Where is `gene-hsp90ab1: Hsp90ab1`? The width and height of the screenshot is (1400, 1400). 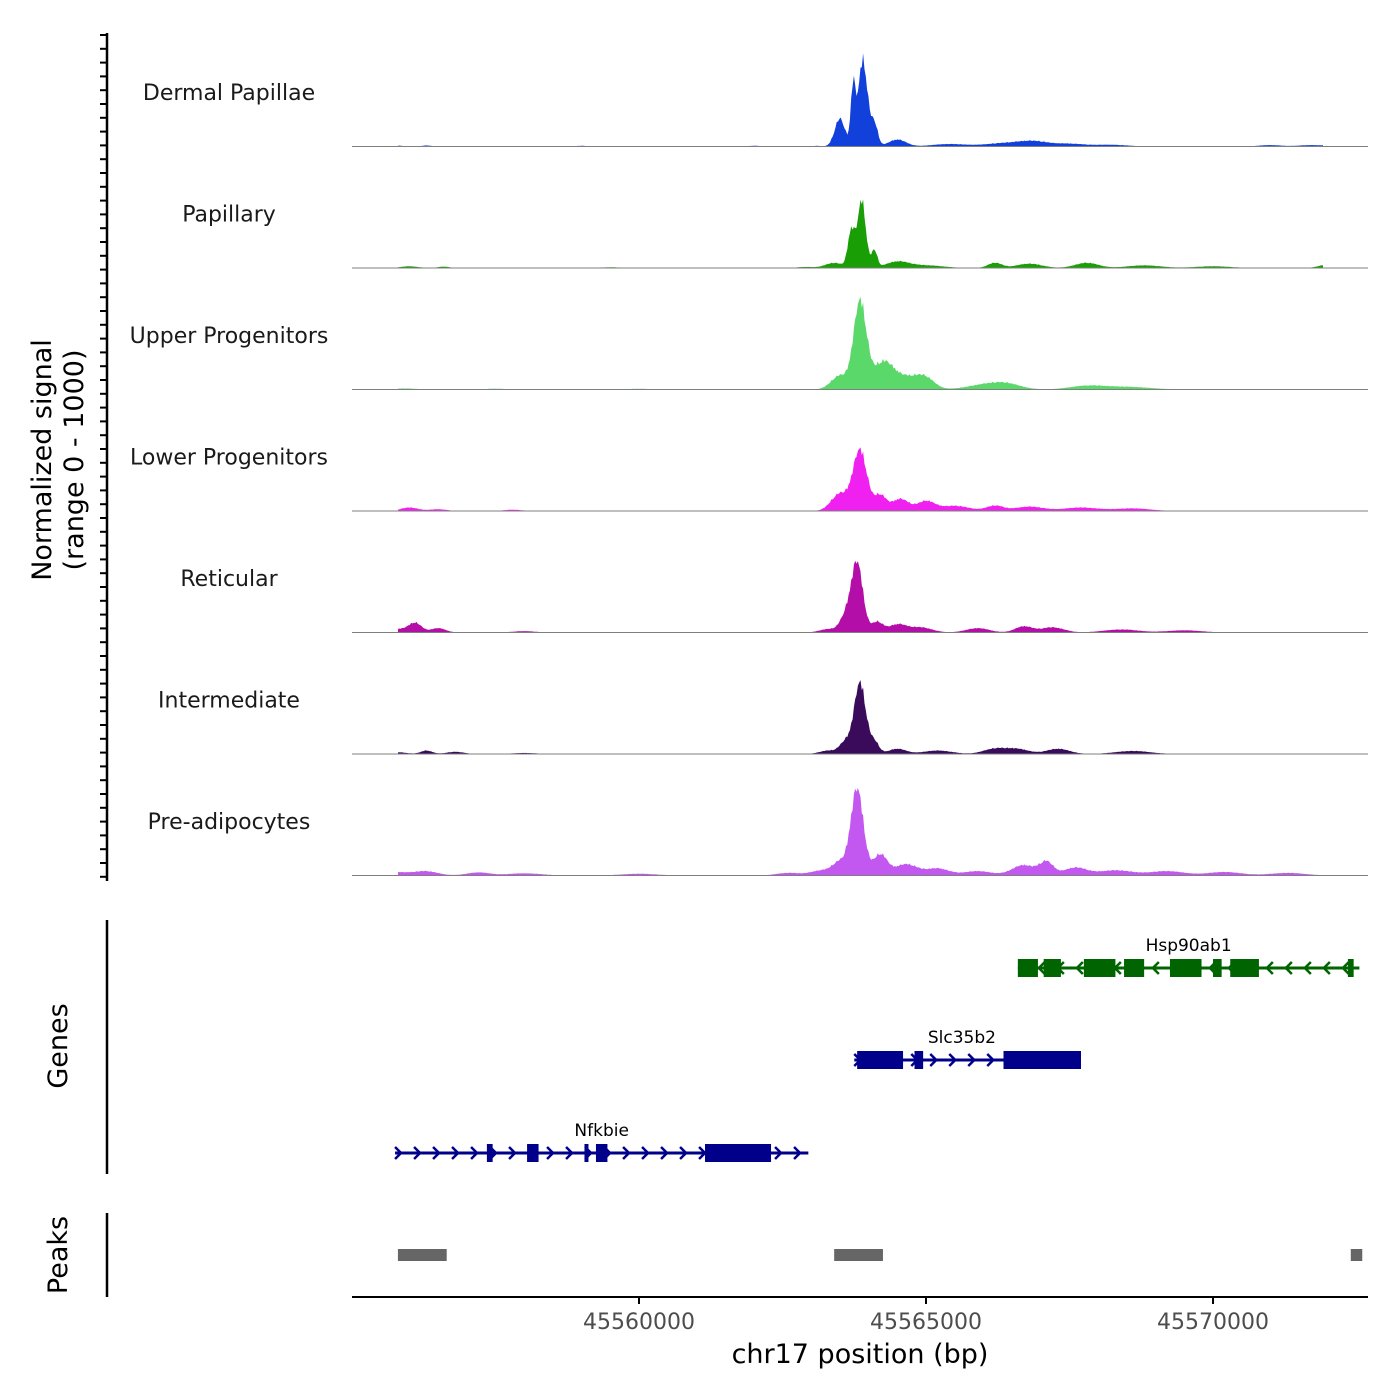
gene-hsp90ab1: Hsp90ab1 is located at coordinates (1188, 956).